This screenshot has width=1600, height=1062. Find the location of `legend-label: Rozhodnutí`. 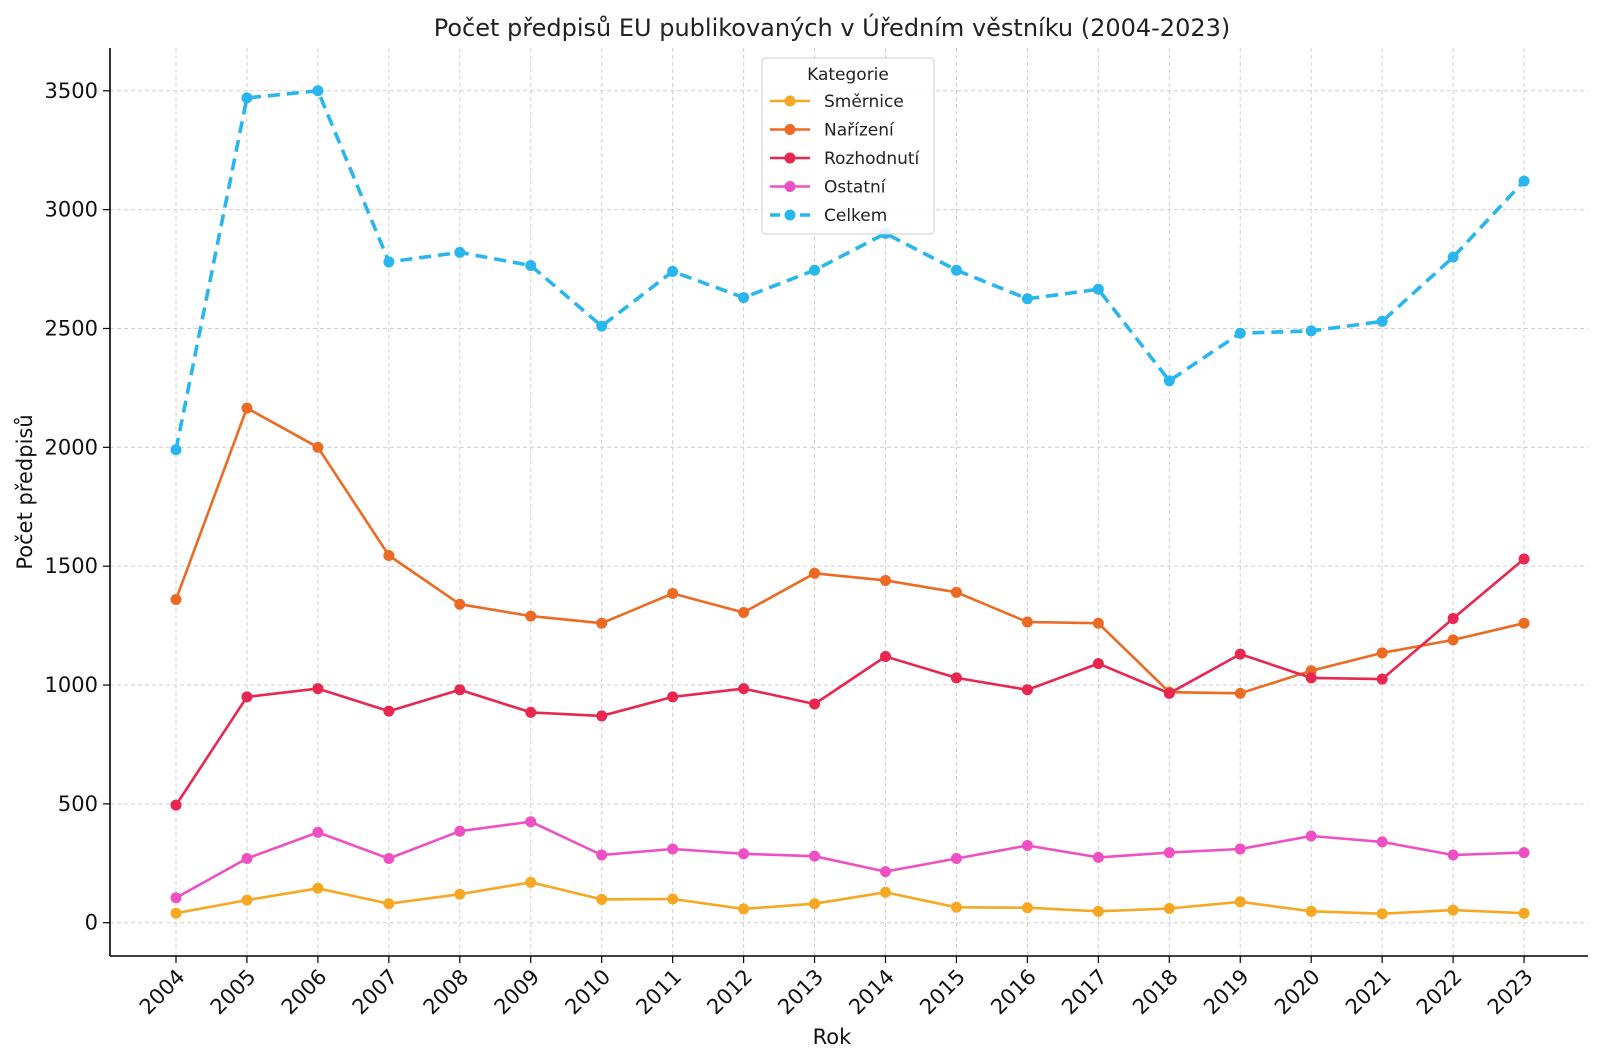

legend-label: Rozhodnutí is located at coordinates (872, 159).